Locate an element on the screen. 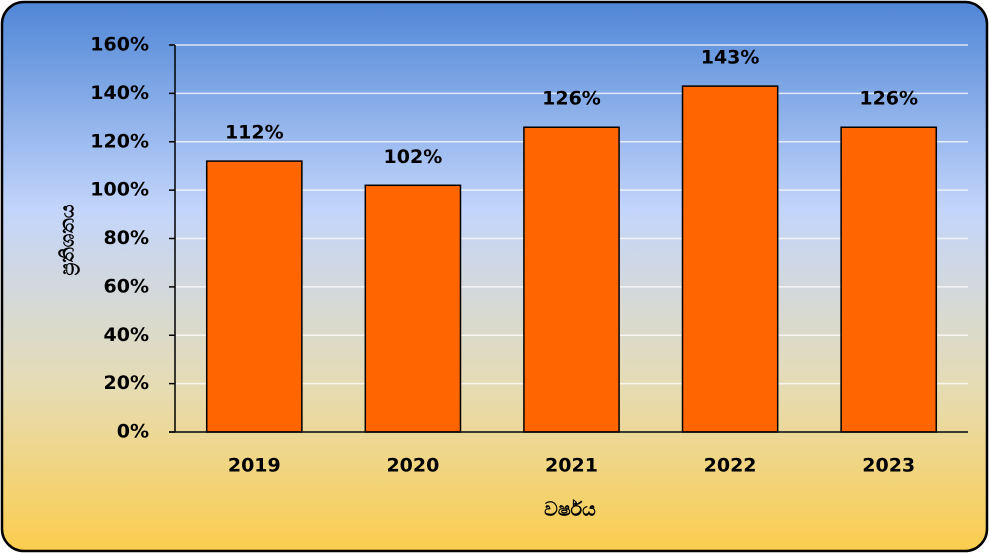  x-tick-label: 2019 is located at coordinates (254, 466).